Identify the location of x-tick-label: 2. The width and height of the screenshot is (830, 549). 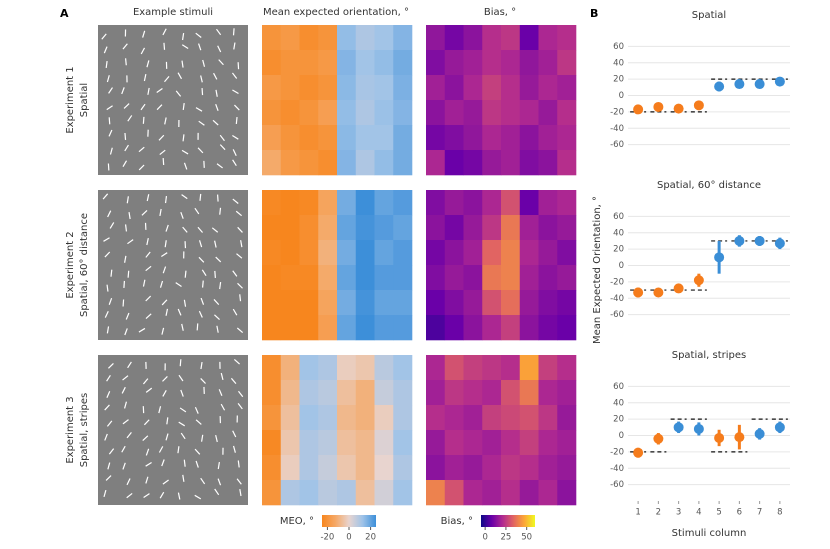
(658, 513).